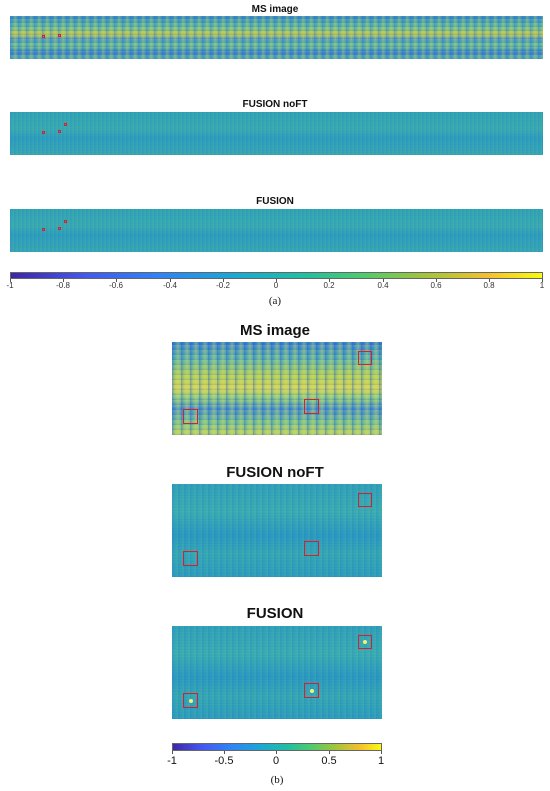 The width and height of the screenshot is (550, 791). I want to click on panel-b-fusion-noft-title: FUSION noFT, so click(275, 472).